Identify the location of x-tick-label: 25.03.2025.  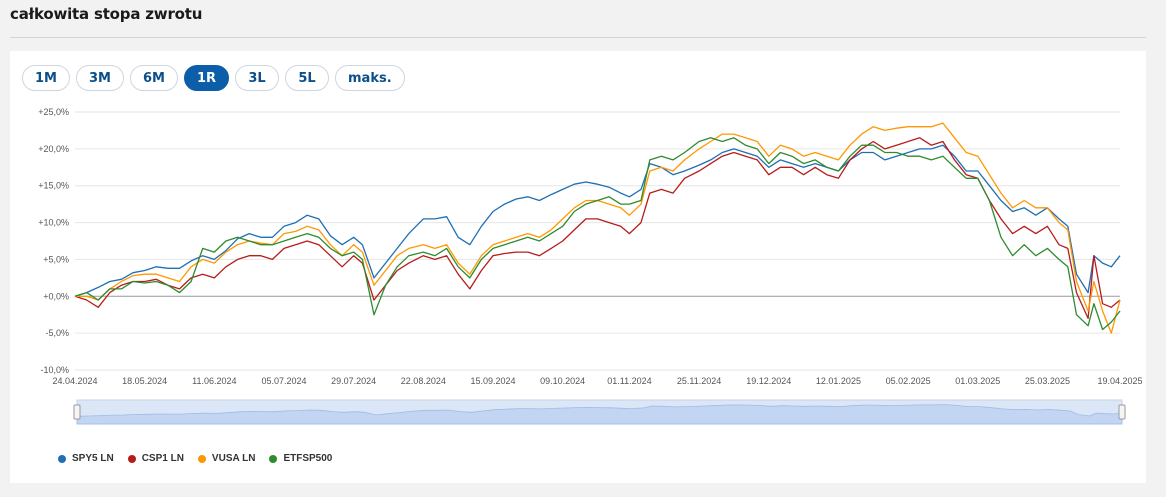
(1047, 381).